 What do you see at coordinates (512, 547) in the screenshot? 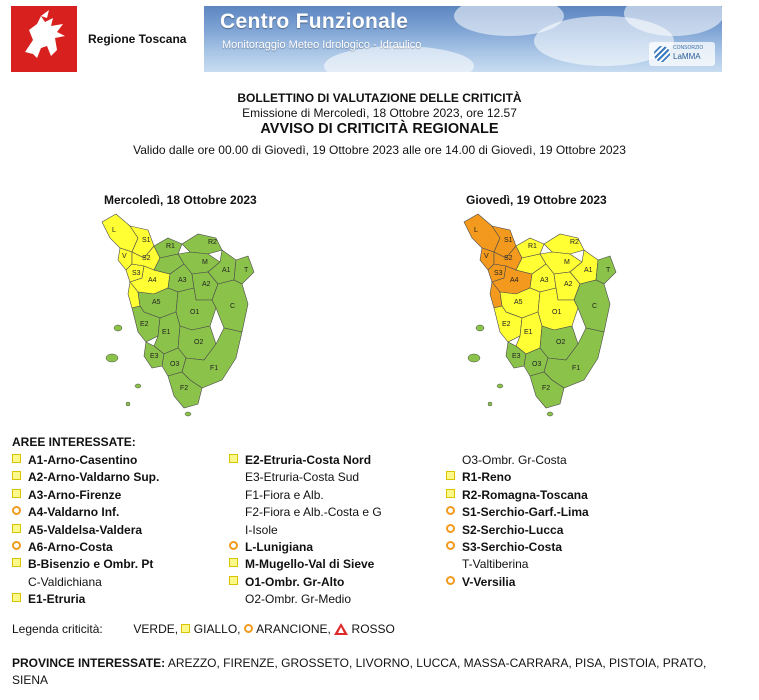
I see `area-label: S3-Serchio-Costa` at bounding box center [512, 547].